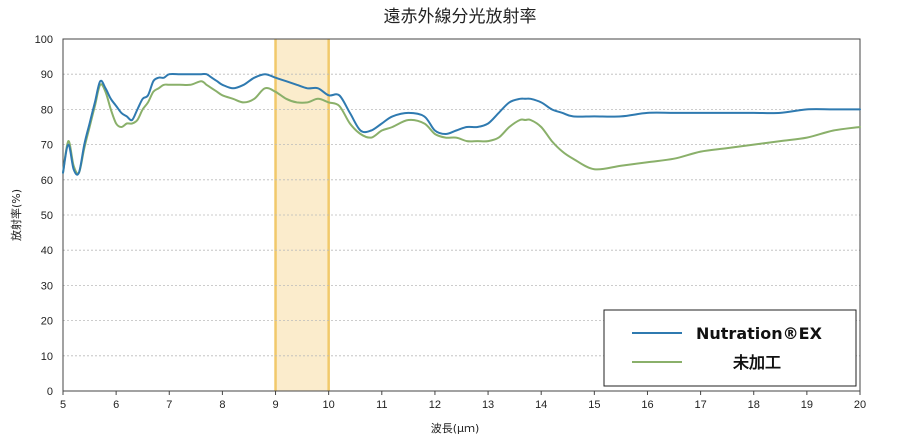 The height and width of the screenshot is (440, 900). What do you see at coordinates (488, 405) in the screenshot?
I see `x-tick-label: 13` at bounding box center [488, 405].